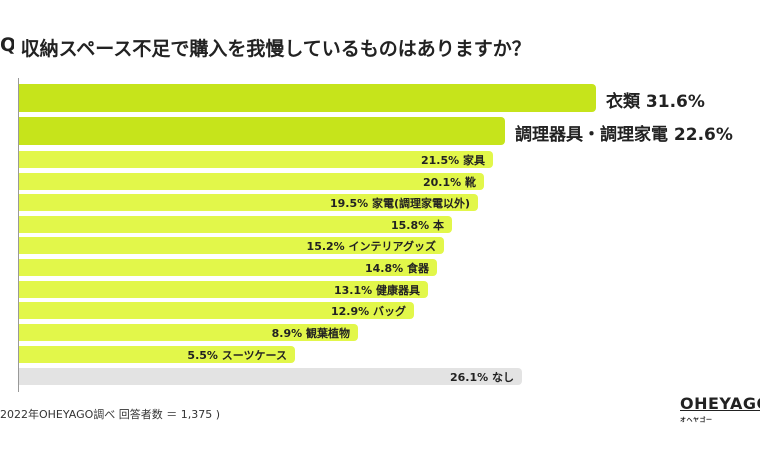  What do you see at coordinates (248, 202) in the screenshot?
I see `bar-4: 19.5% 家電(調理家電以外)` at bounding box center [248, 202].